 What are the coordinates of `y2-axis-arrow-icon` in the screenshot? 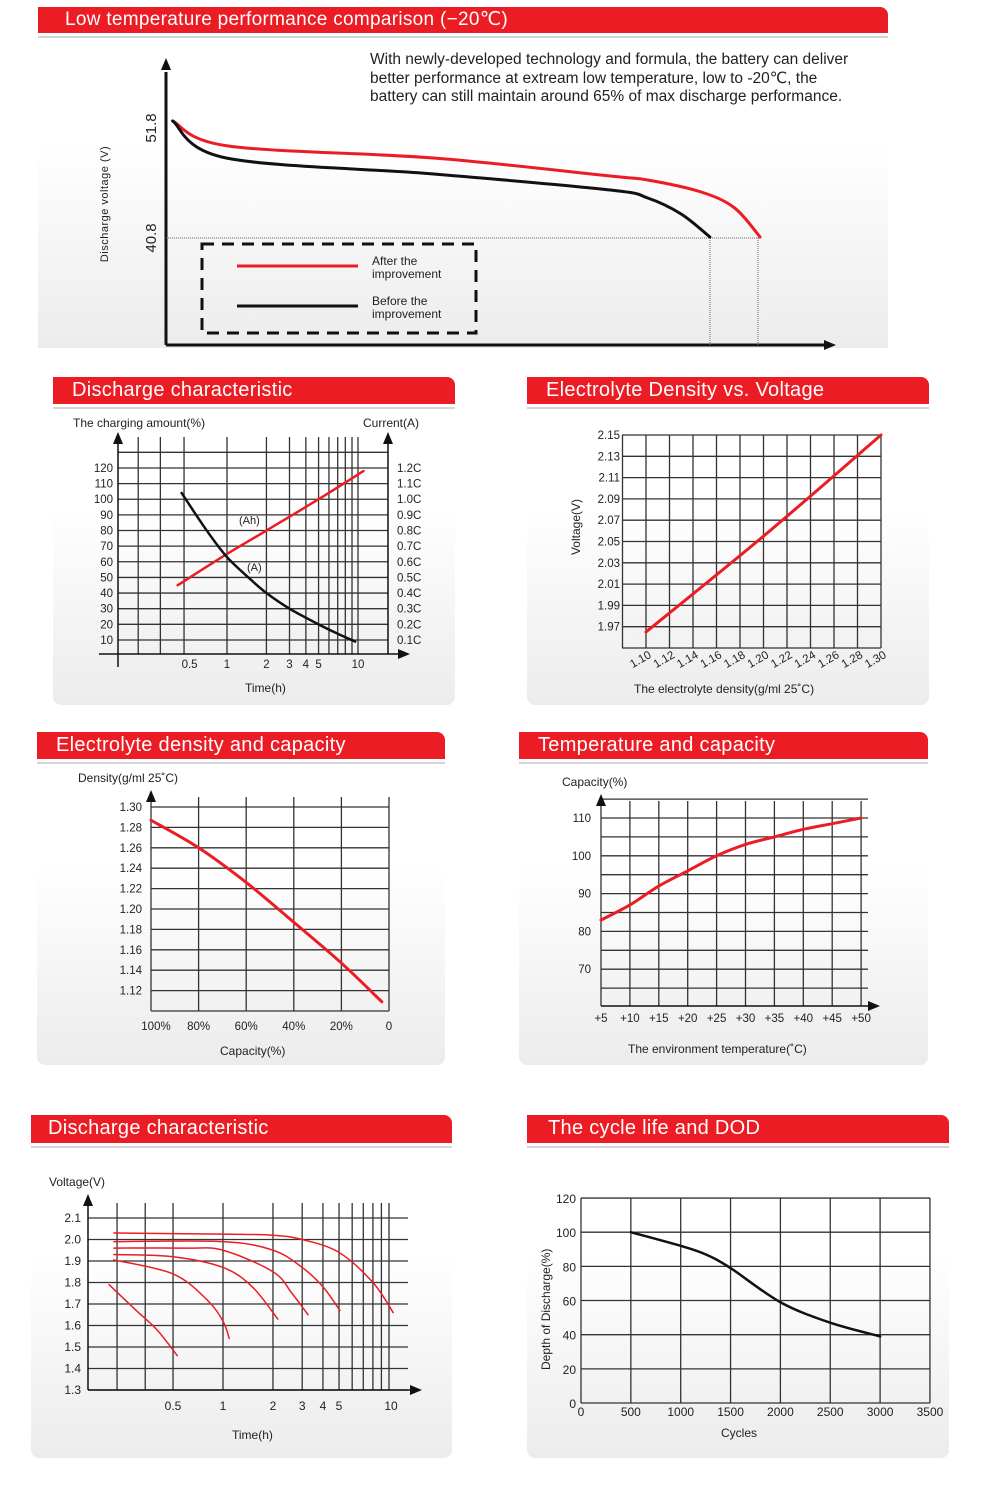 It's located at (388, 438).